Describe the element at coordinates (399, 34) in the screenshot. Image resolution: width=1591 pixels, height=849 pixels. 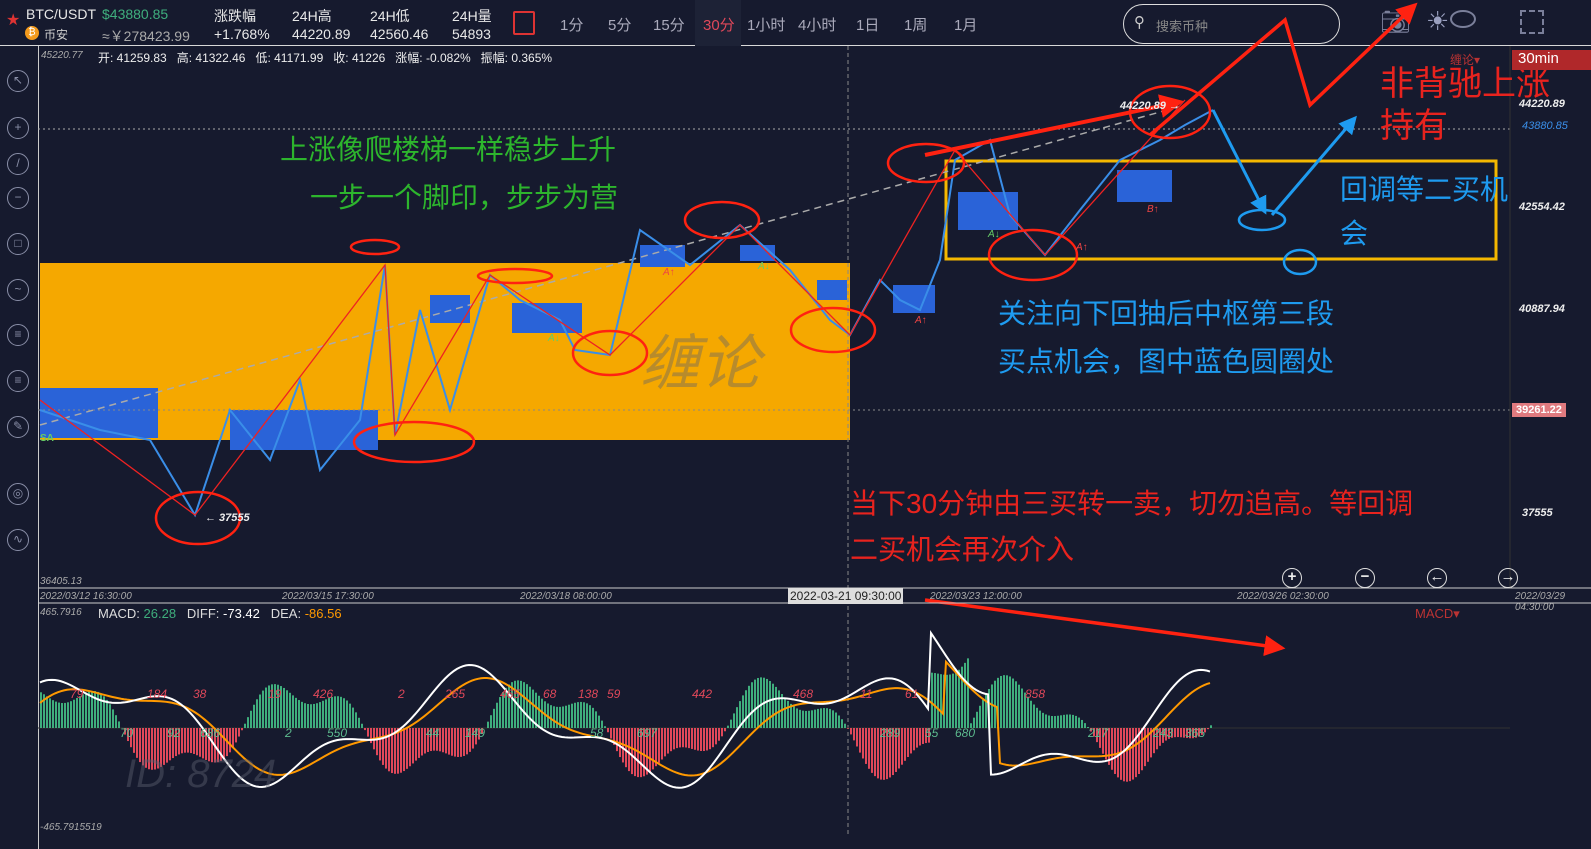
I see `stat-value: 42560.46` at that location.